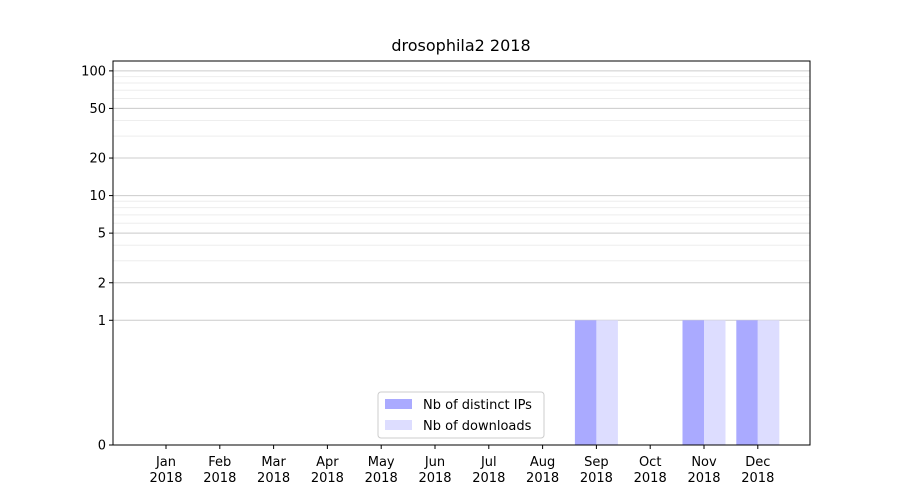 This screenshot has width=900, height=500. What do you see at coordinates (165, 470) in the screenshot?
I see `x-tick-label: Jan 2018` at bounding box center [165, 470].